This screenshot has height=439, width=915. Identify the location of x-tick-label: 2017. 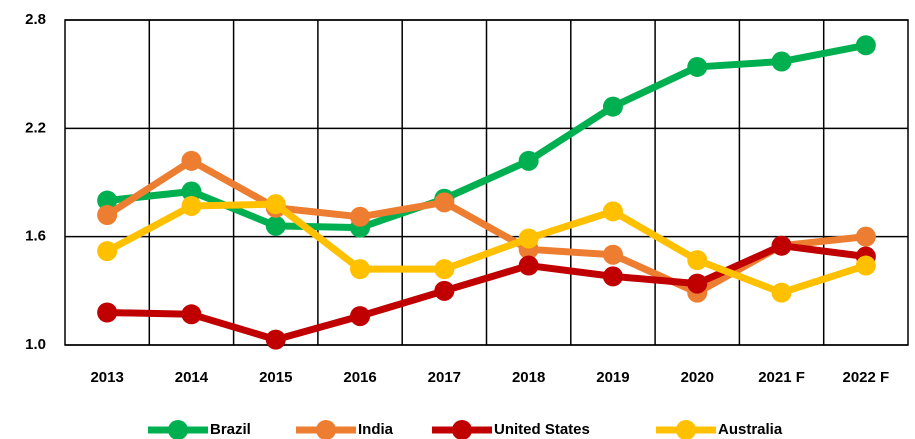
(444, 377).